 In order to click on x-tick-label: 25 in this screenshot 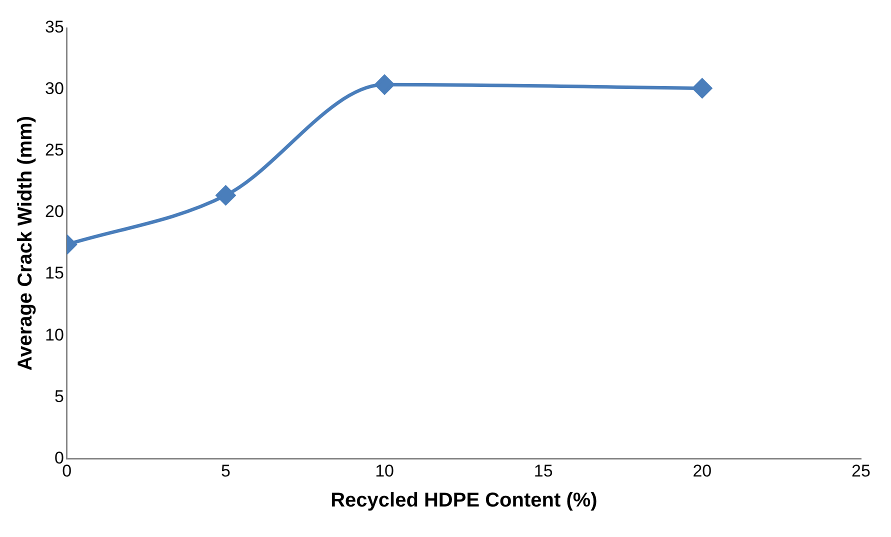, I will do `click(861, 470)`.